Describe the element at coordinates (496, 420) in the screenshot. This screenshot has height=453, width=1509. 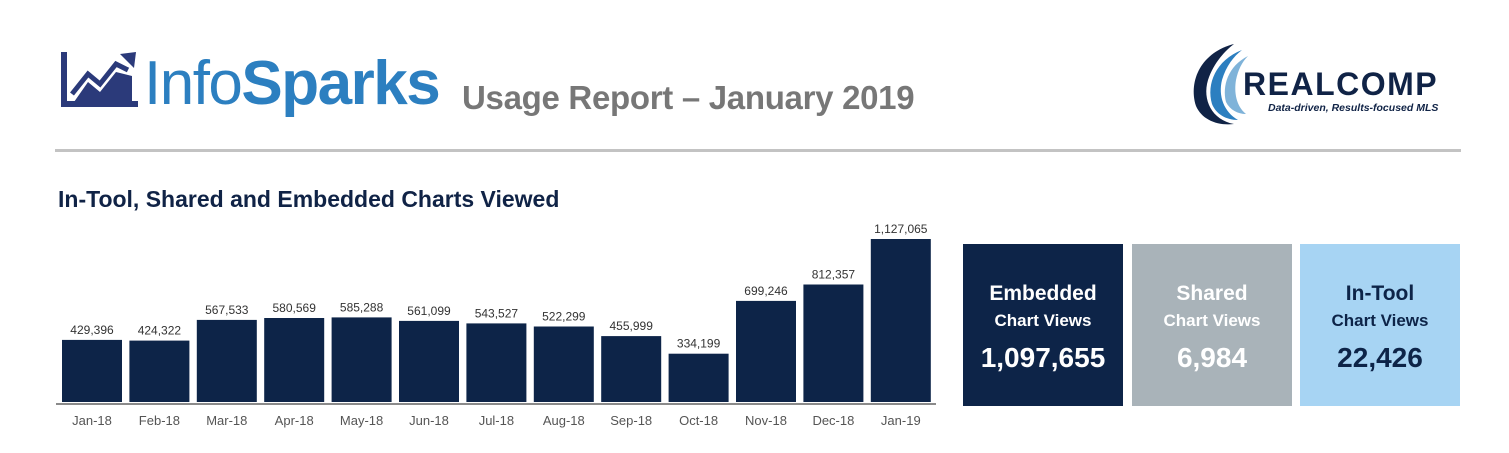
I see `x-tick-jul-18: Jul-18` at that location.